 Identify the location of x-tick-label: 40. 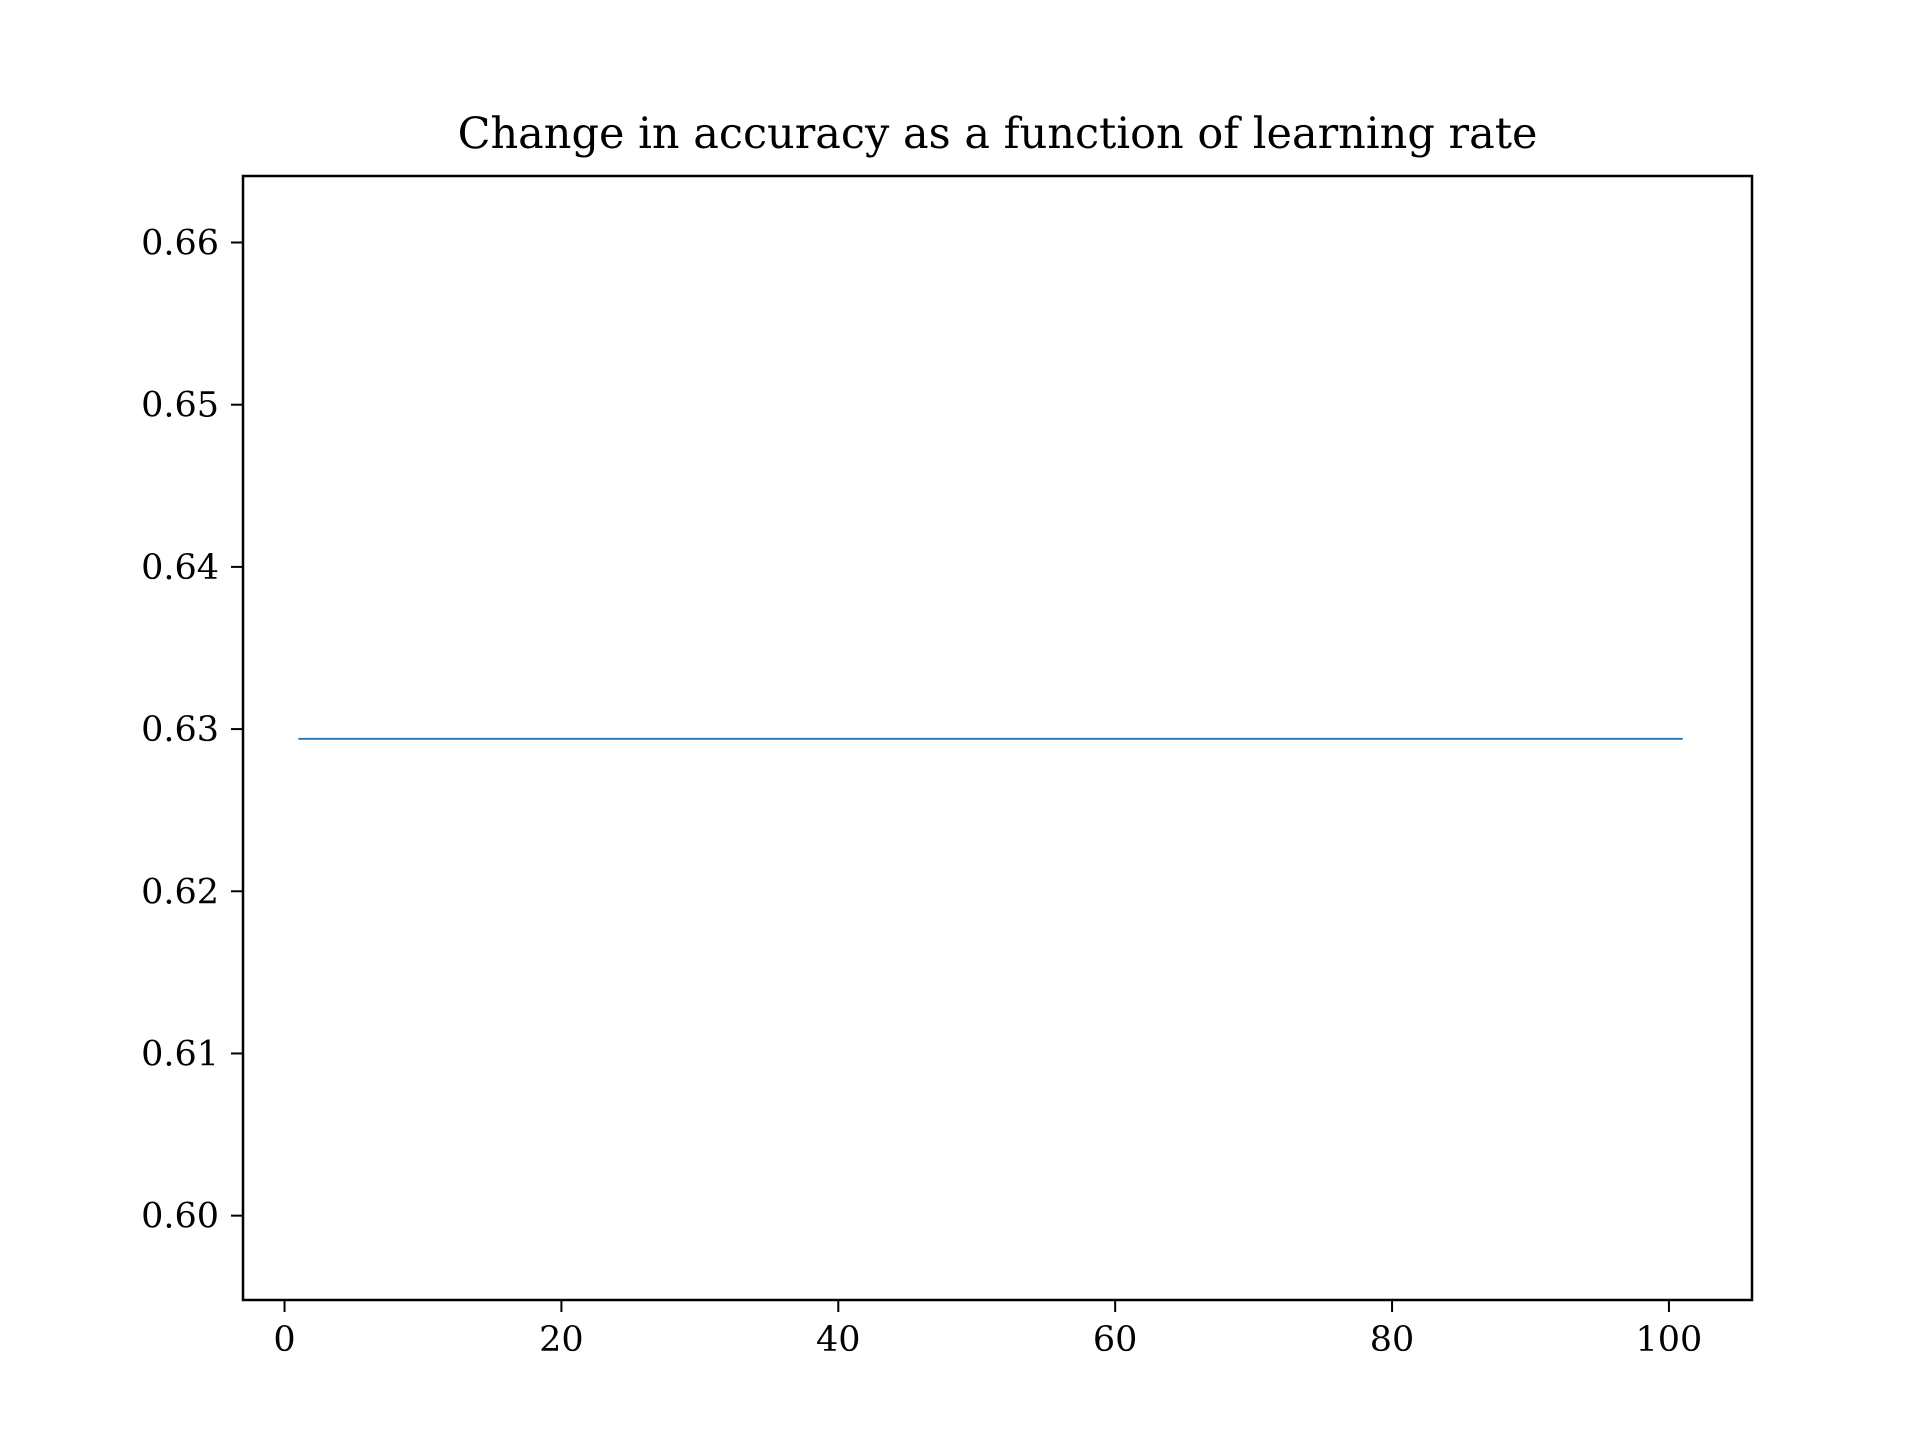
(838, 1340).